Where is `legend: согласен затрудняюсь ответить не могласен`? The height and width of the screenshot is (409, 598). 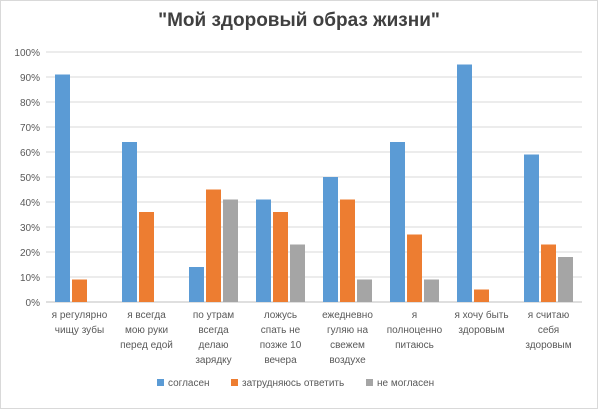 legend: согласен затрудняюсь ответить не могласен is located at coordinates (295, 383).